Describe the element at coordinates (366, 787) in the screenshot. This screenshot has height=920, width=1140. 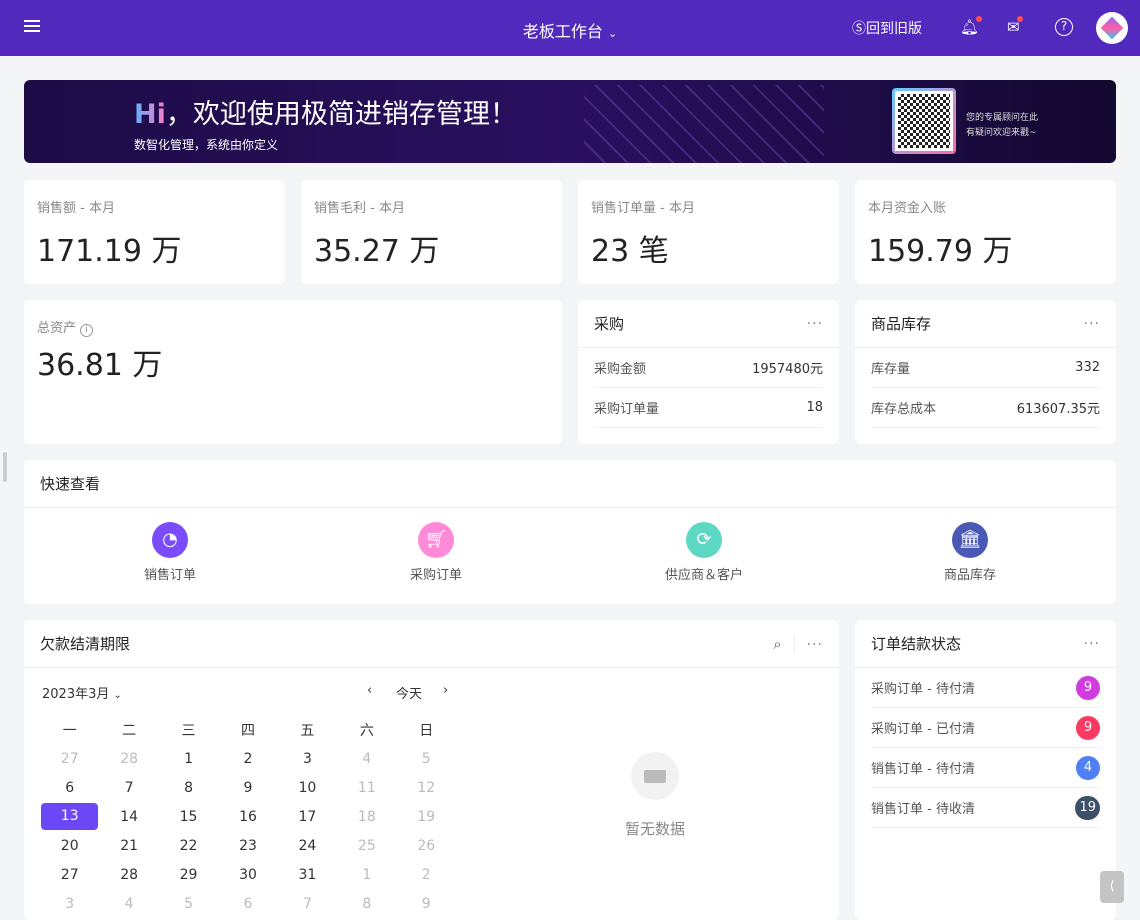
I see `calendar-day: 11` at that location.